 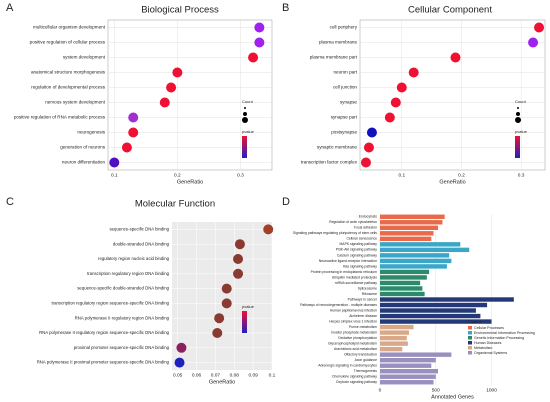 I want to click on y-tick-label: Regulation of actin cytoskeleton, so click(x=353, y=222).